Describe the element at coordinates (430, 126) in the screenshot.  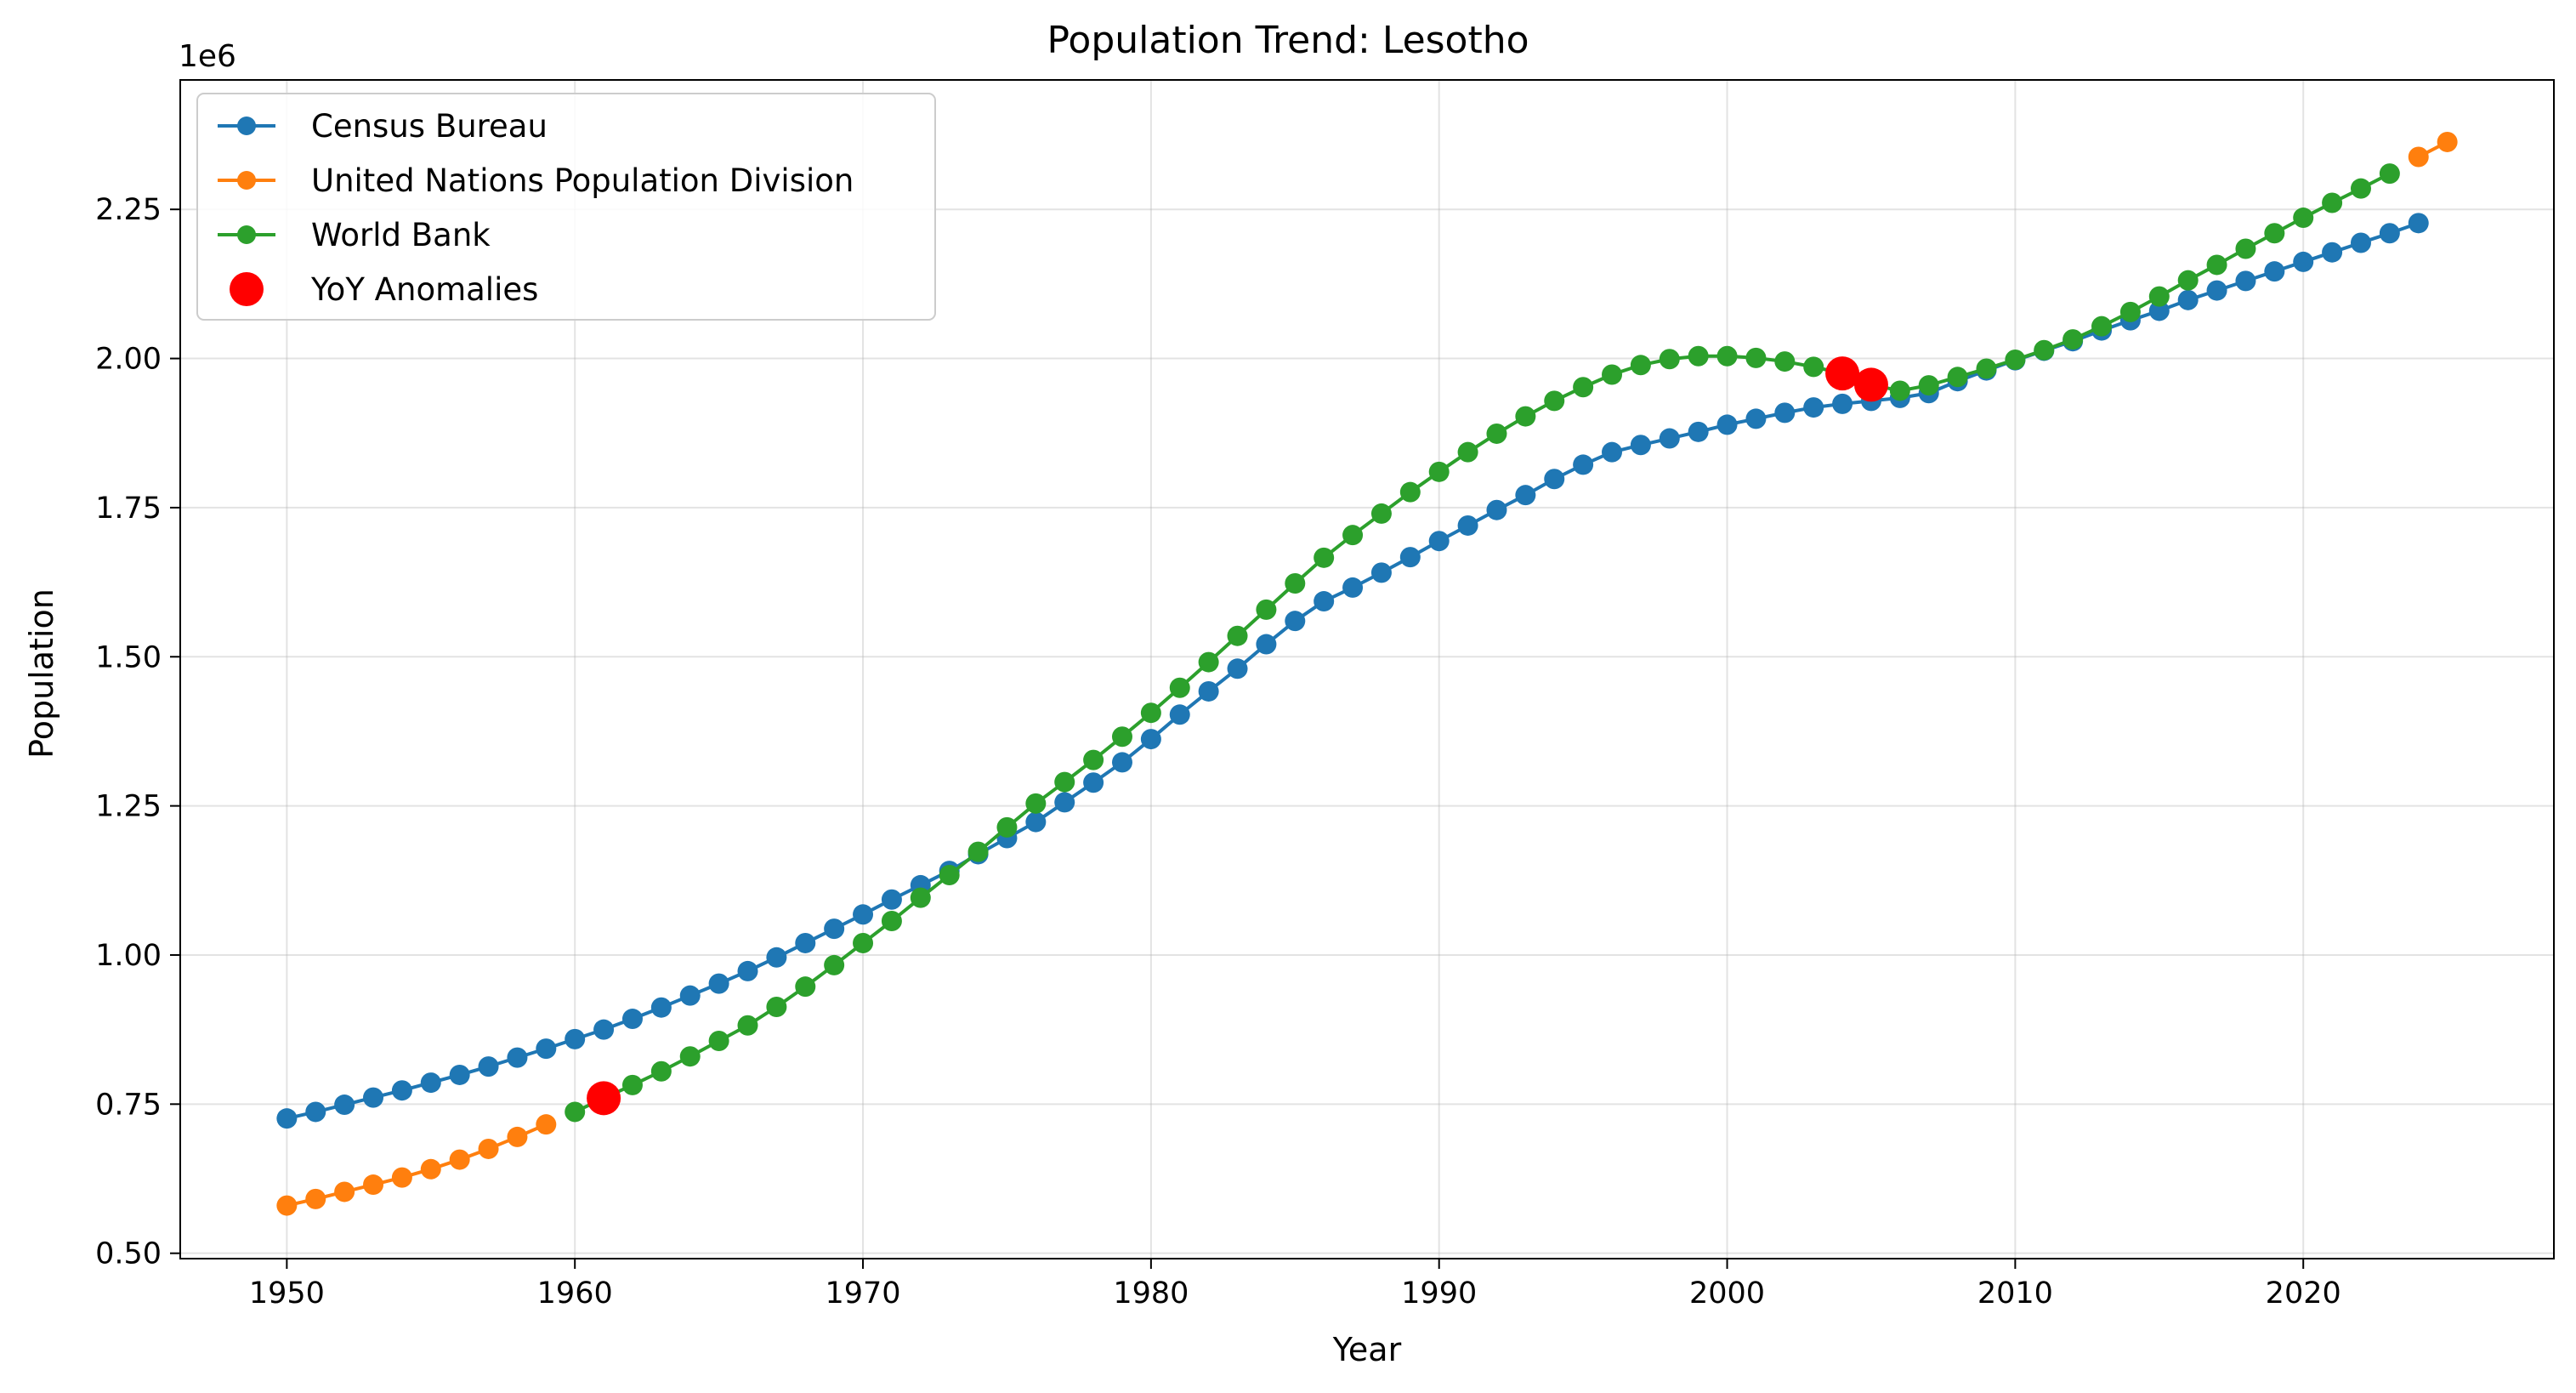
I see `legend-label-census-bureau: Census Bureau` at that location.